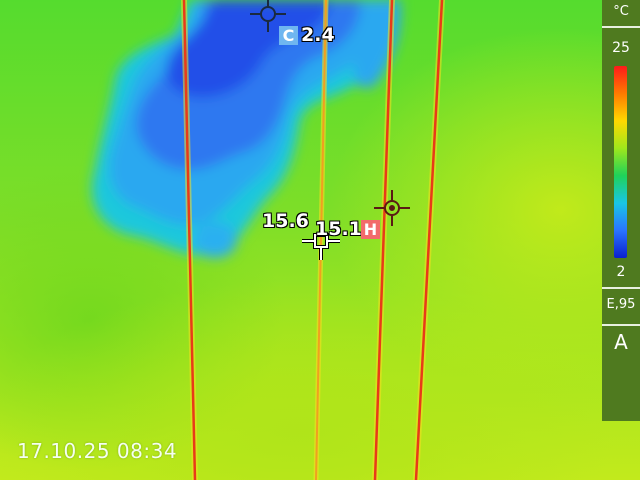  I want to click on hot-spot-badge: H, so click(370, 229).